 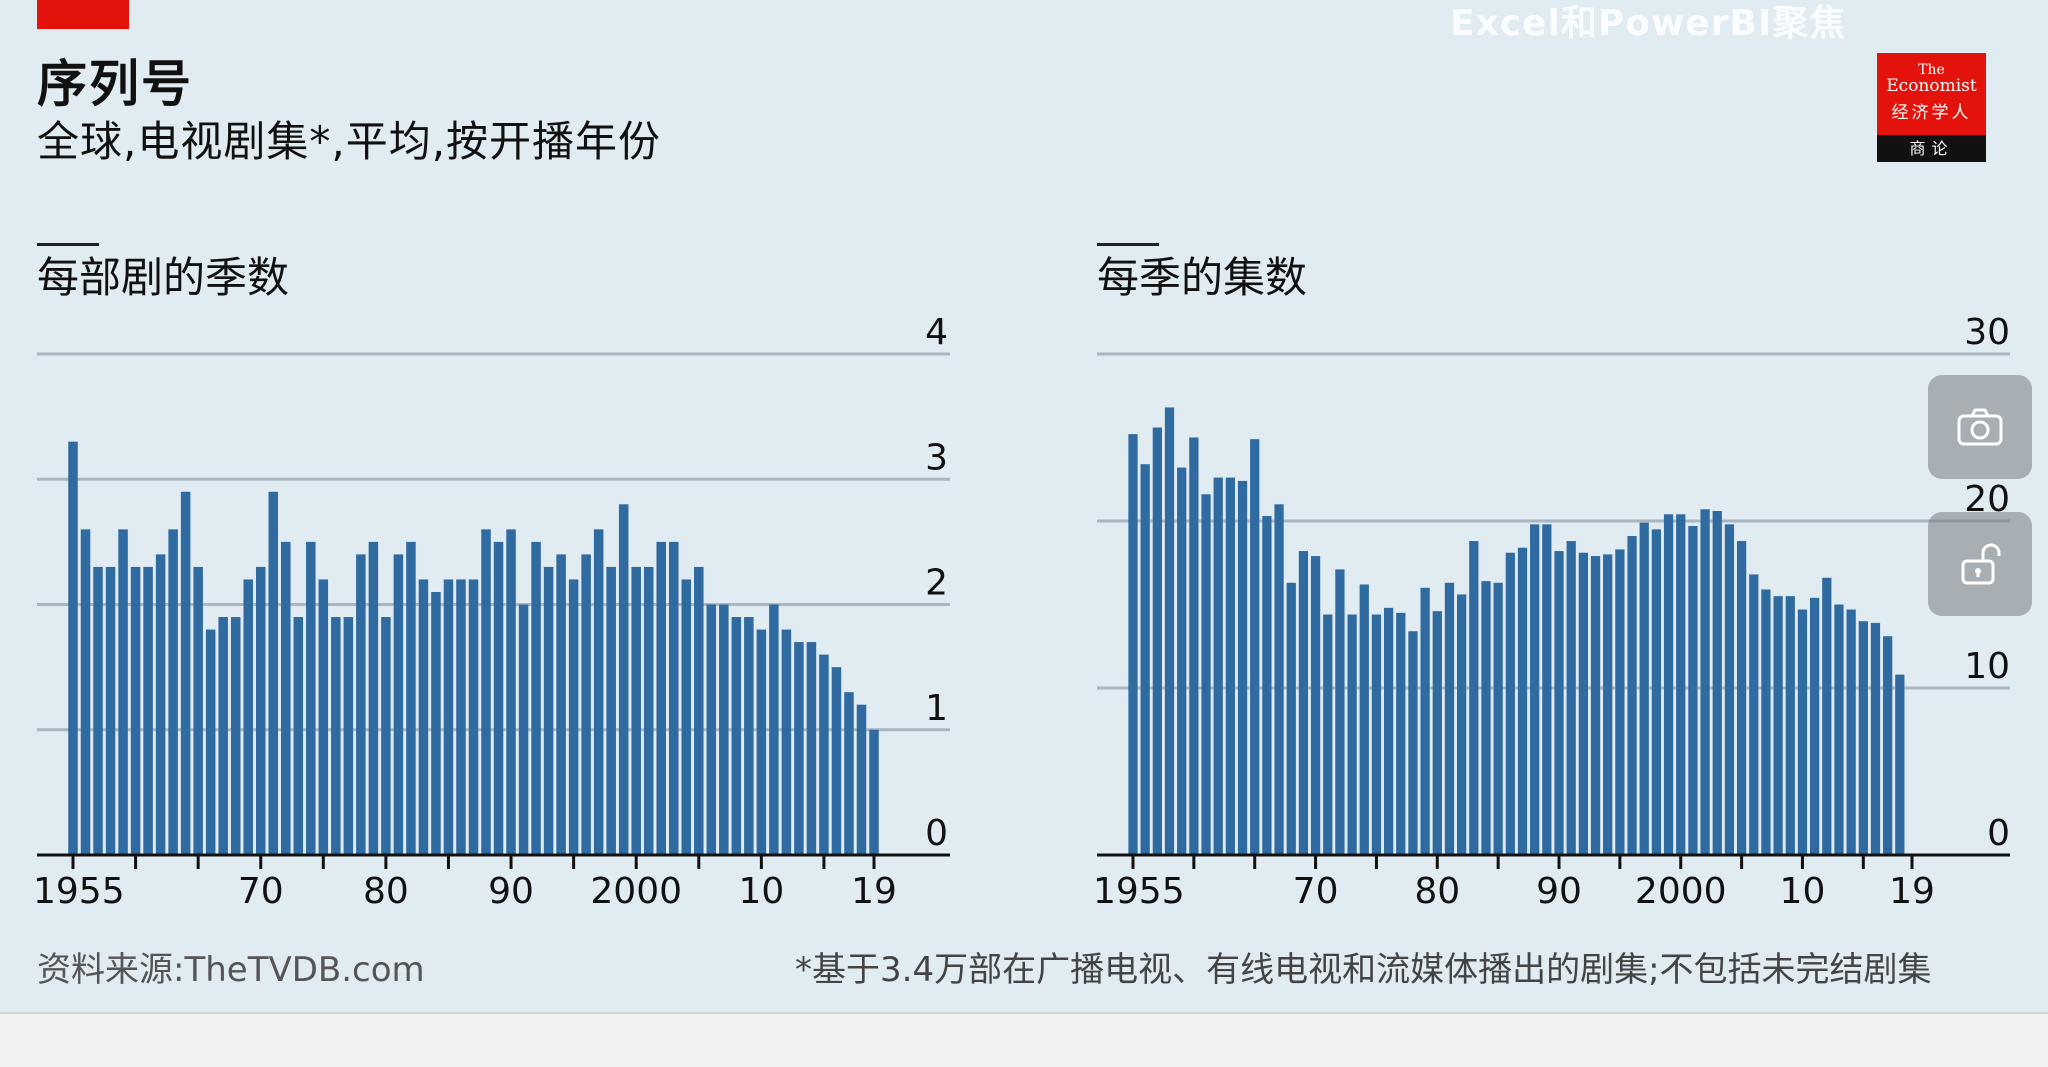 I want to click on chart-0-ytick-label: 1, so click(x=936, y=708).